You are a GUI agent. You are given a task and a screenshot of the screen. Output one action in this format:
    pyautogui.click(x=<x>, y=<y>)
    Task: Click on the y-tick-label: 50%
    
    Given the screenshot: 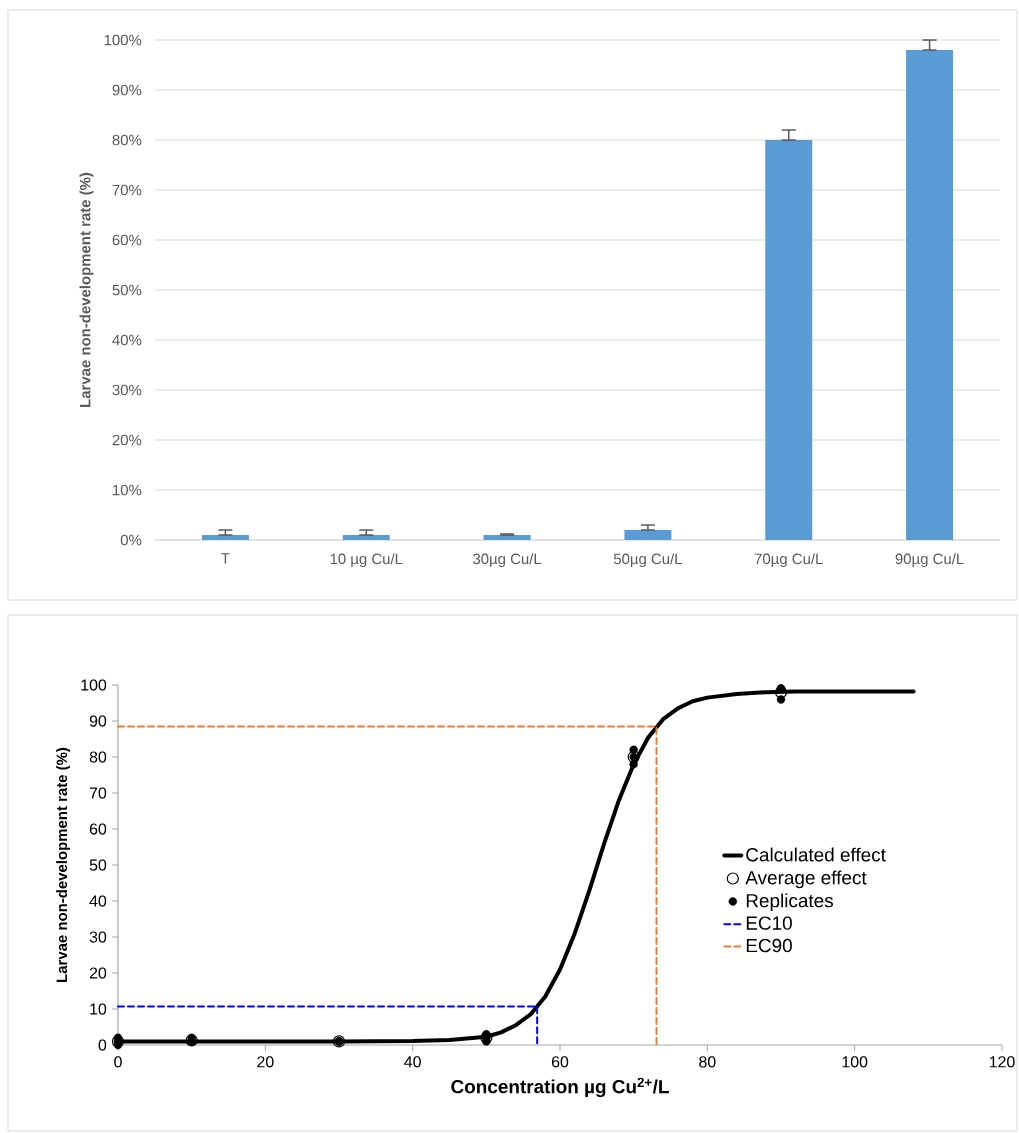 What is the action you would take?
    pyautogui.click(x=127, y=290)
    